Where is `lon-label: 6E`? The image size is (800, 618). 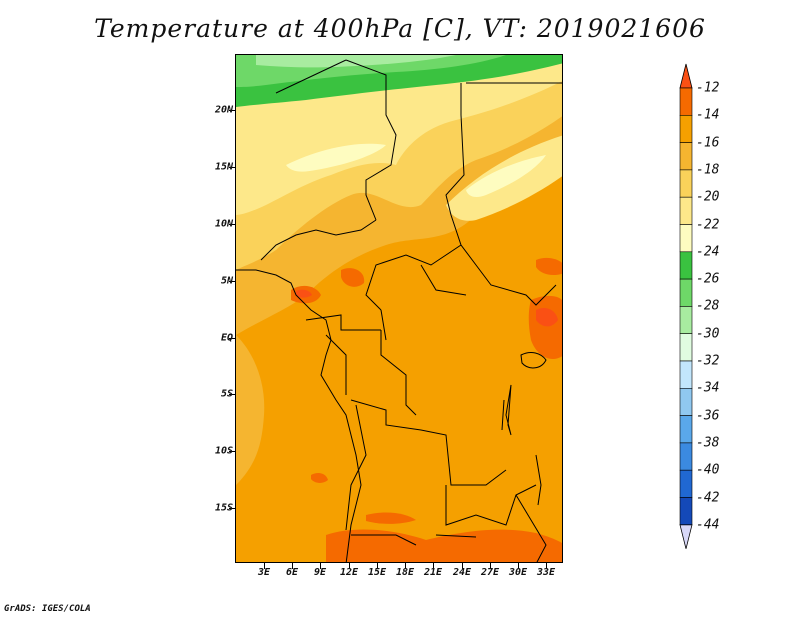
lon-label: 6E is located at coordinates (292, 572).